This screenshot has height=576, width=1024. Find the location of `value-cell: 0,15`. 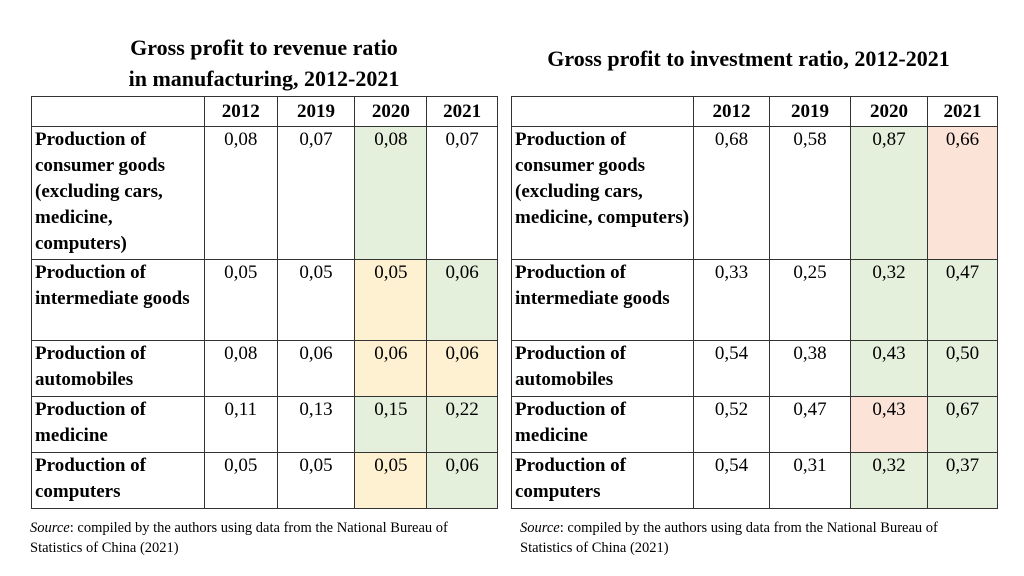

value-cell: 0,15 is located at coordinates (391, 424).